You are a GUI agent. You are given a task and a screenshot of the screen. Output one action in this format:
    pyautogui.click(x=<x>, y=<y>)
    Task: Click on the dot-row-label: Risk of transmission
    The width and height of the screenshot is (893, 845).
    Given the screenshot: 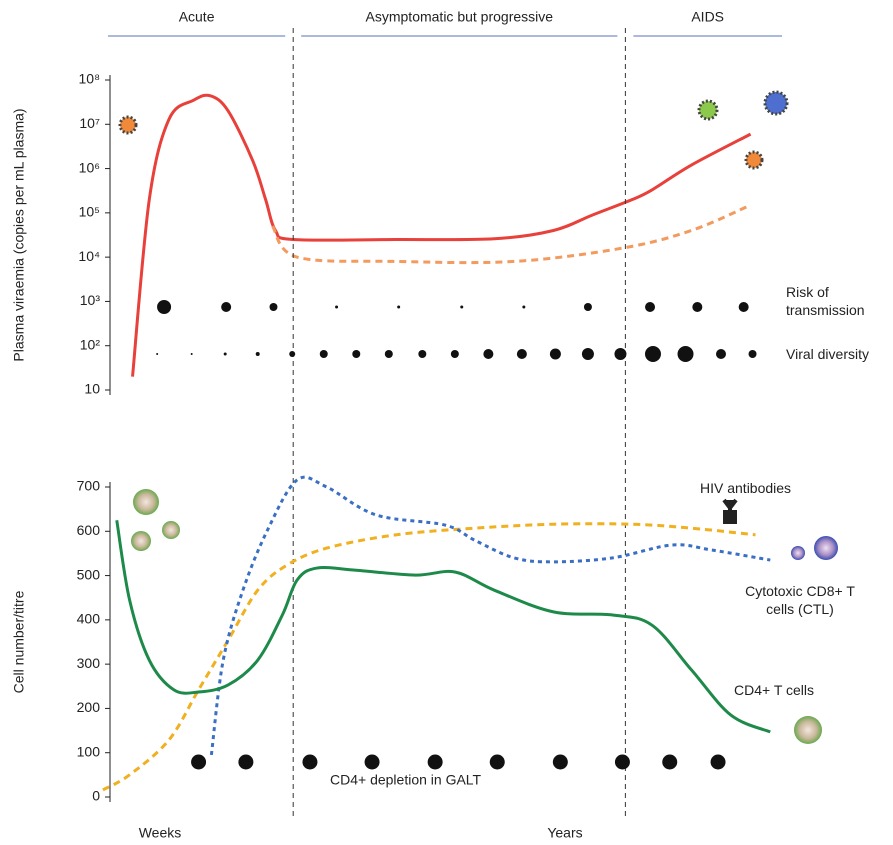 What is the action you would take?
    pyautogui.click(x=825, y=301)
    